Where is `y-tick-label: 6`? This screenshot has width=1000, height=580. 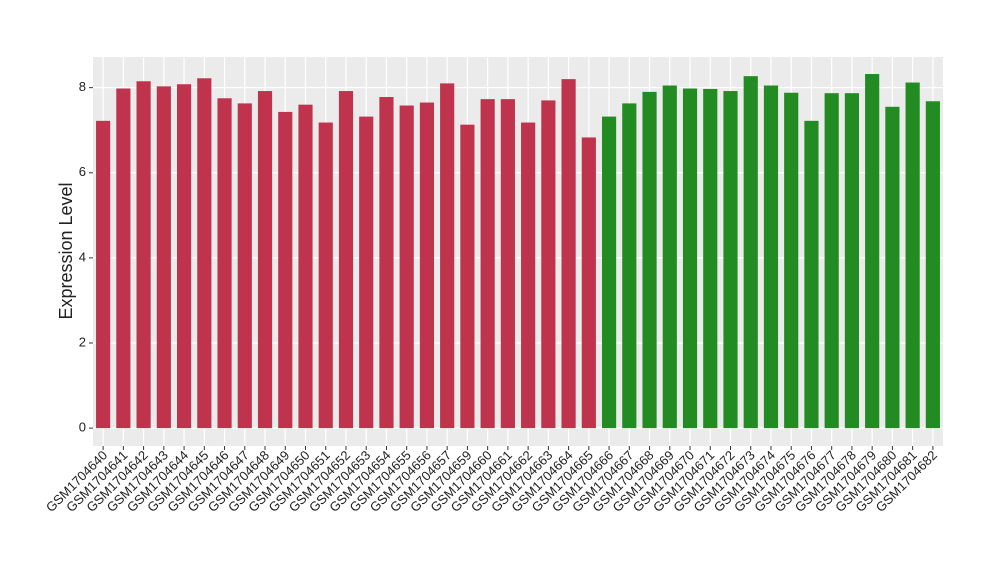
y-tick-label: 6 is located at coordinates (82, 171).